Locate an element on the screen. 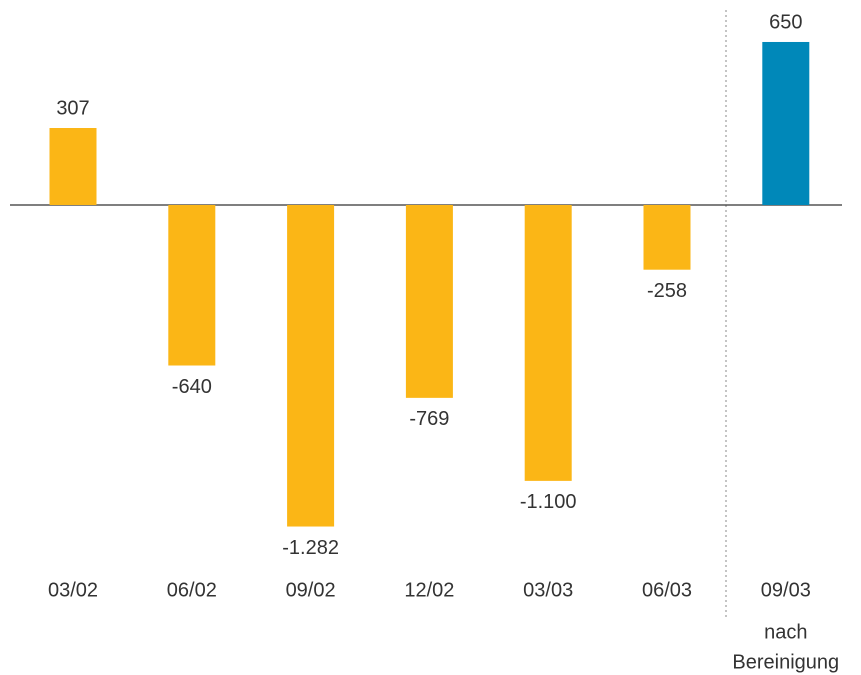 The height and width of the screenshot is (675, 861). x-tick-label: 09/02 is located at coordinates (311, 590).